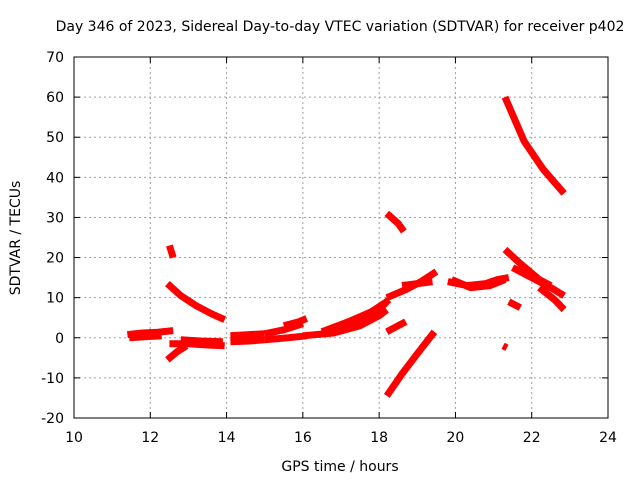 This screenshot has width=640, height=480. Describe the element at coordinates (55, 218) in the screenshot. I see `y-tick-label: 30` at that location.